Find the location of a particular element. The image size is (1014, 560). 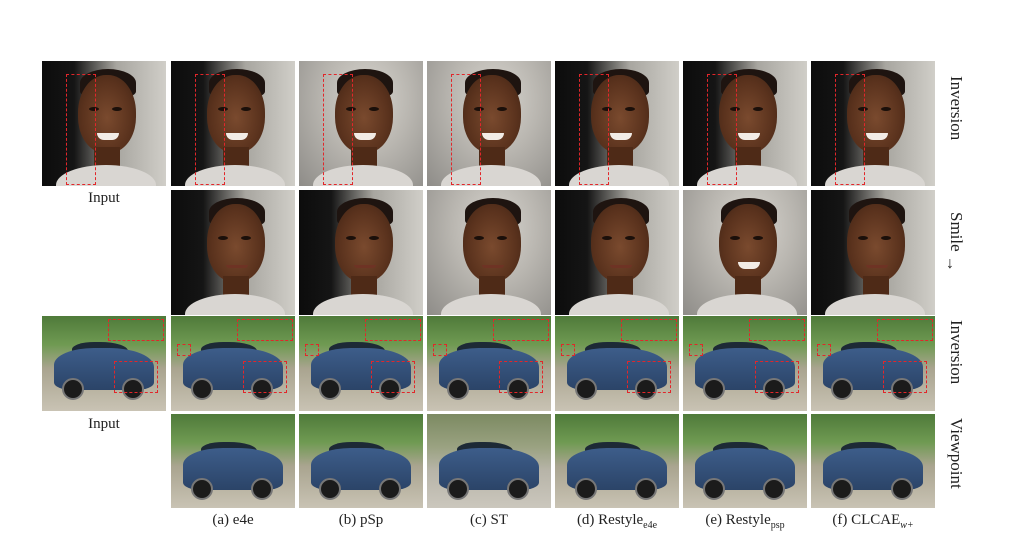

car-viewpoint-restyle-psp is located at coordinates (745, 461).